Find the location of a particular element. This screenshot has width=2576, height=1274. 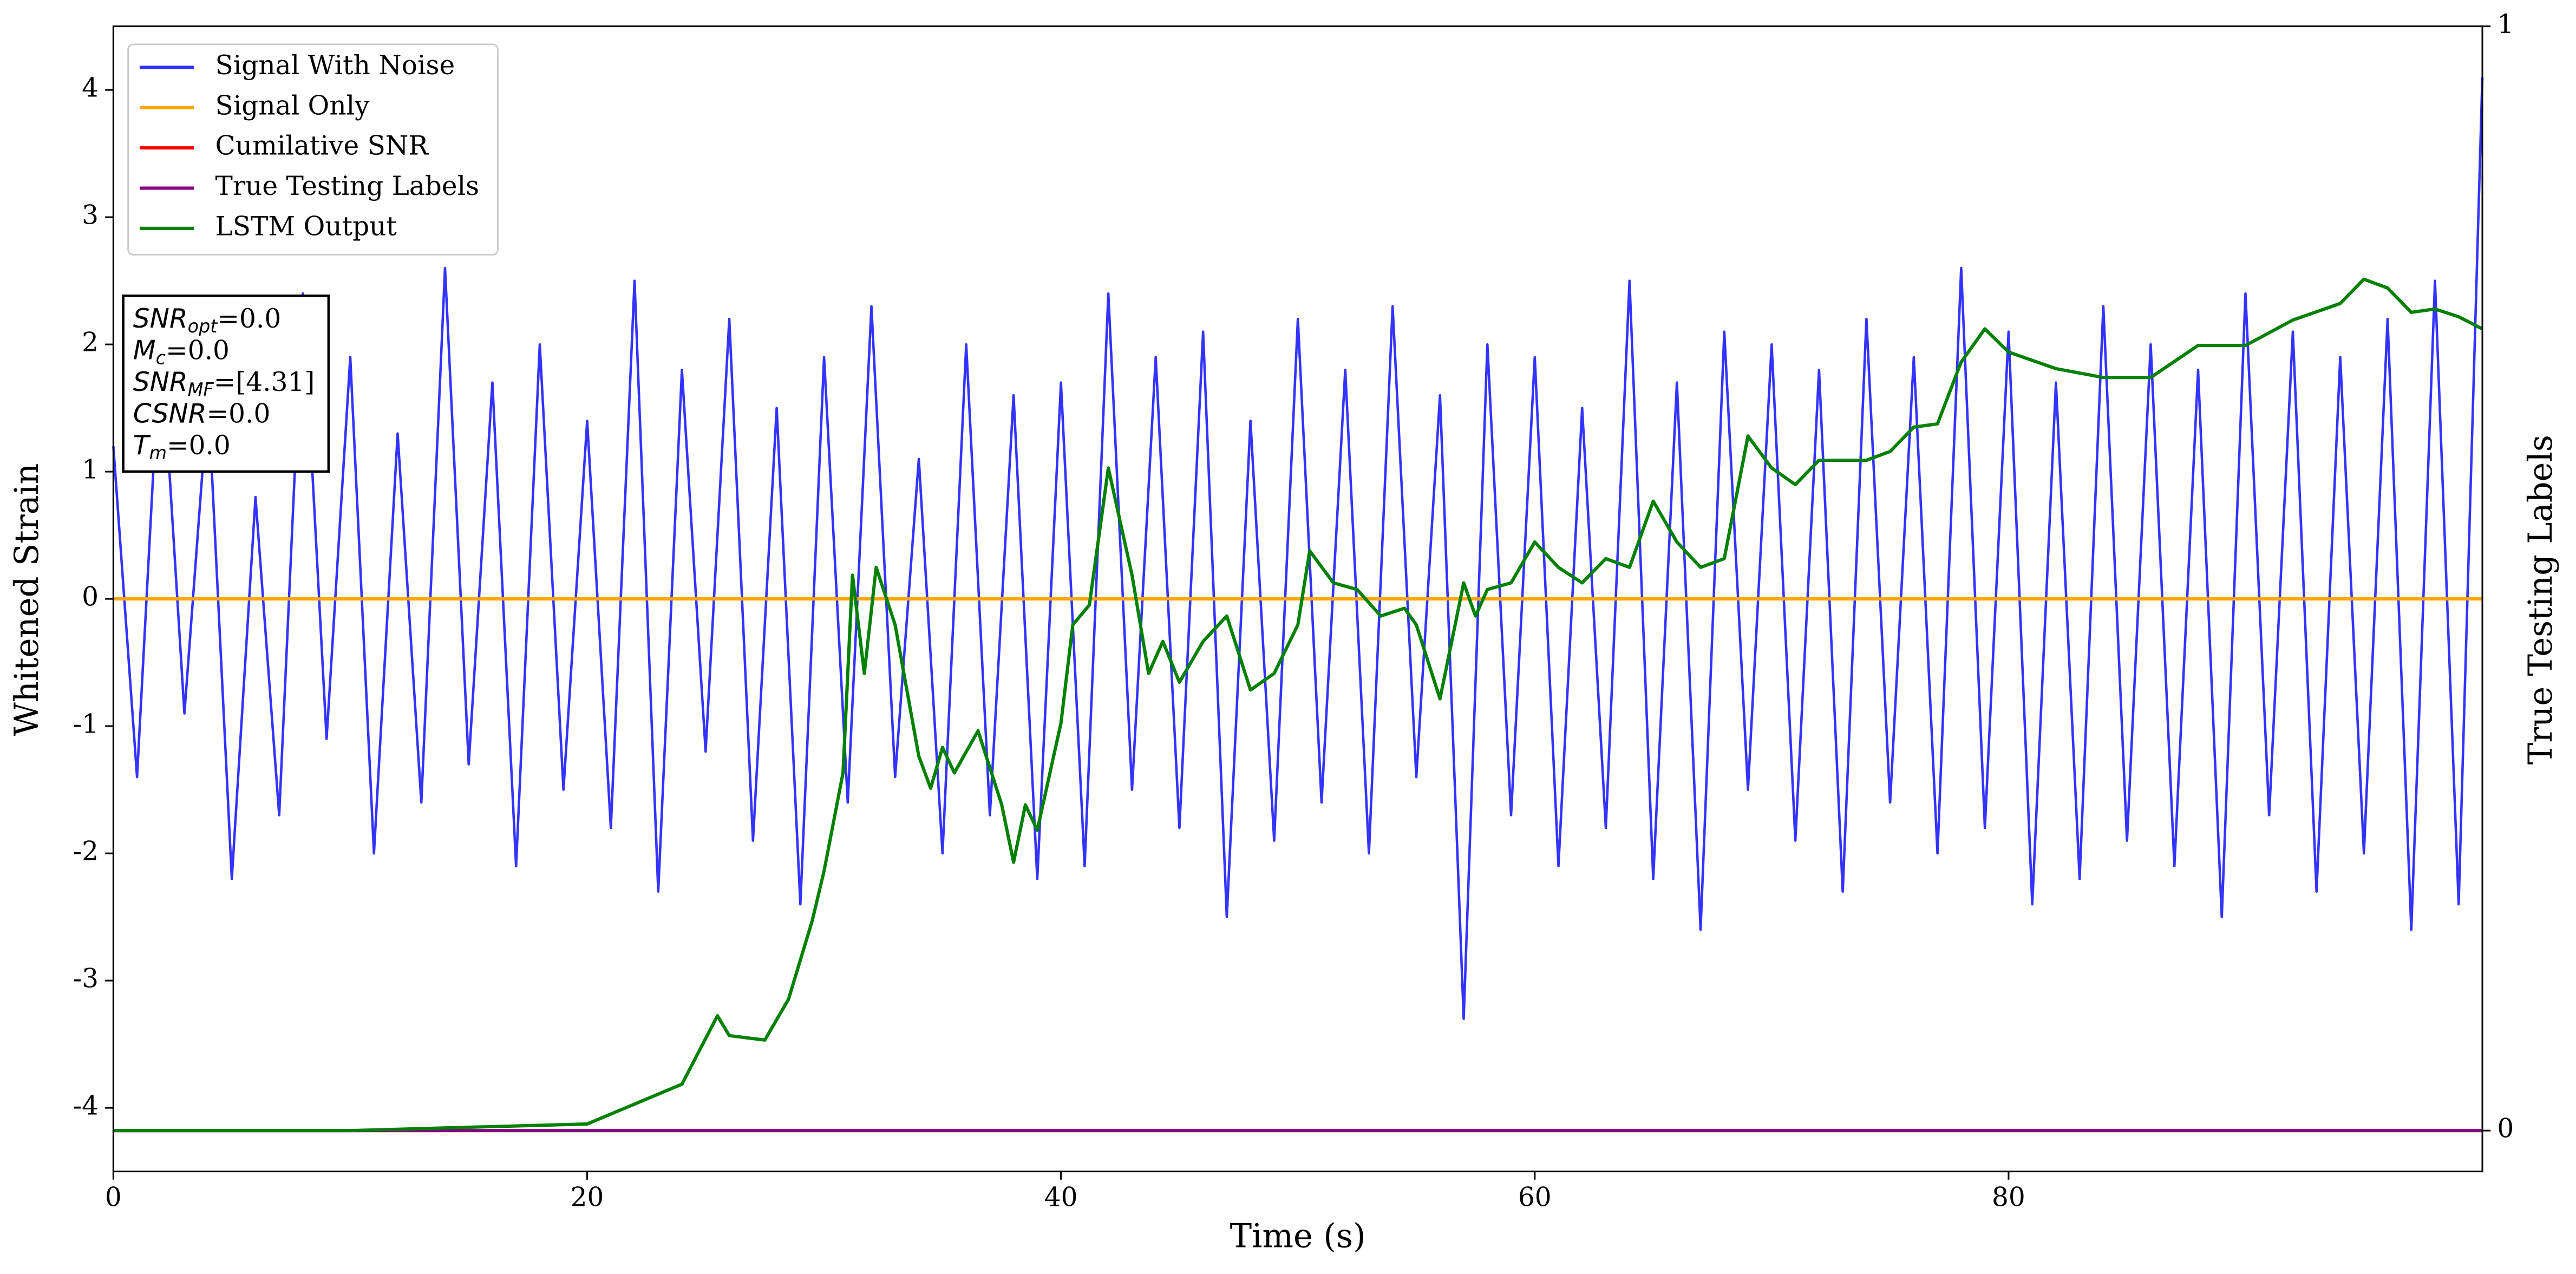

legend-frame is located at coordinates (313, 149).